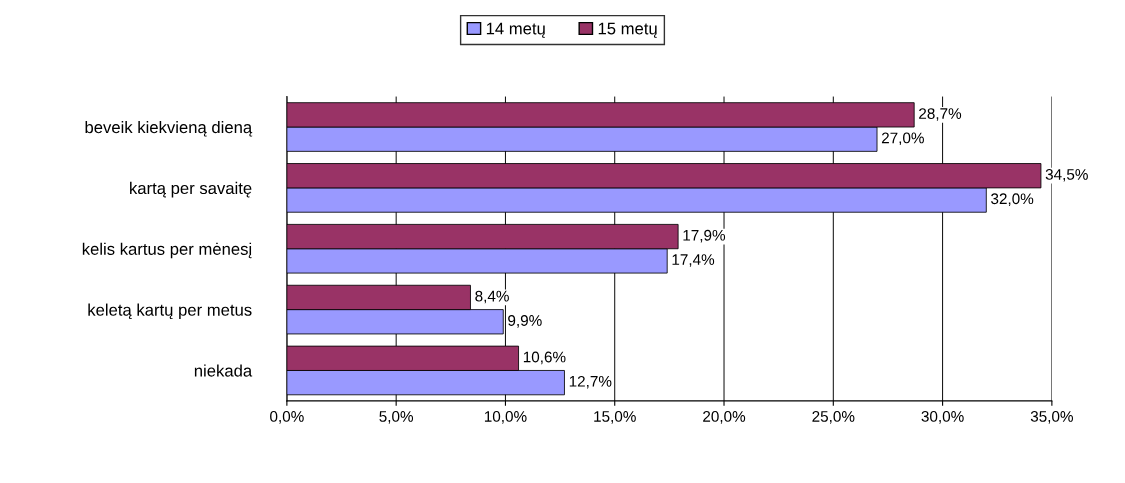 This screenshot has width=1125, height=483. What do you see at coordinates (505, 417) in the screenshot?
I see `x-tick-label: 10,0%` at bounding box center [505, 417].